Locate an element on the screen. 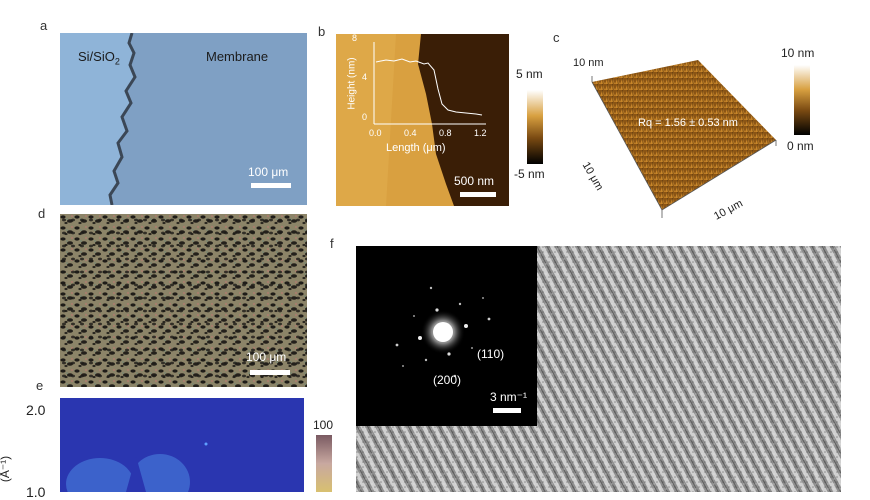 This screenshot has width=870, height=500. scale-bar-label-f: 3 nm⁻¹ is located at coordinates (509, 397).